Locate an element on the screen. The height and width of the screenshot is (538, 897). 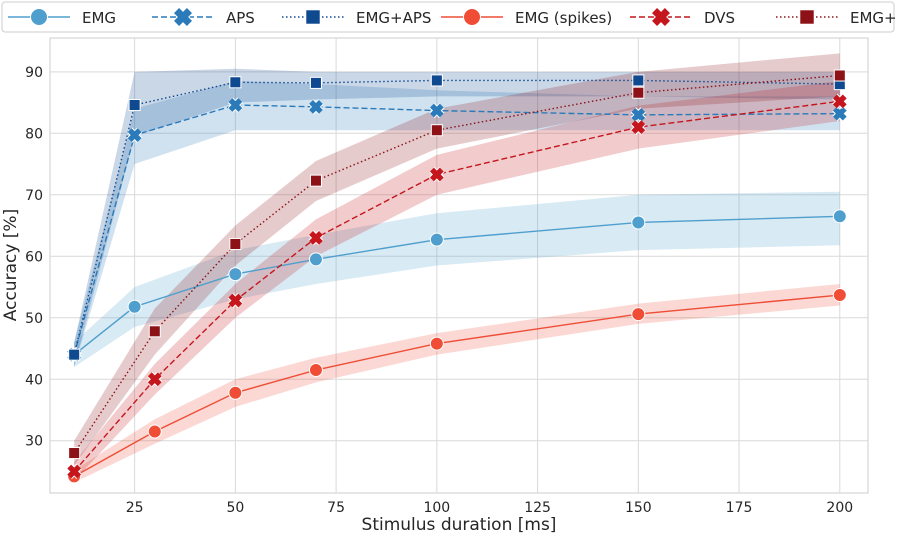
x-tick-label: 125 is located at coordinates (537, 508).